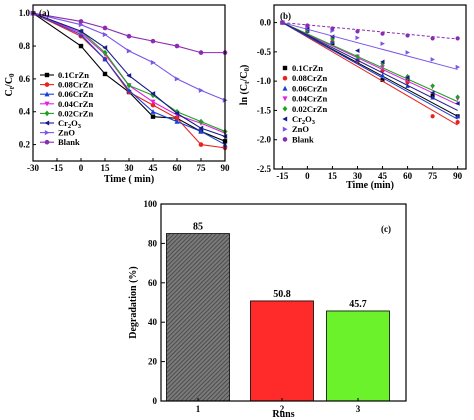  Describe the element at coordinates (33, 168) in the screenshot. I see `x-tick-label: -30` at that location.